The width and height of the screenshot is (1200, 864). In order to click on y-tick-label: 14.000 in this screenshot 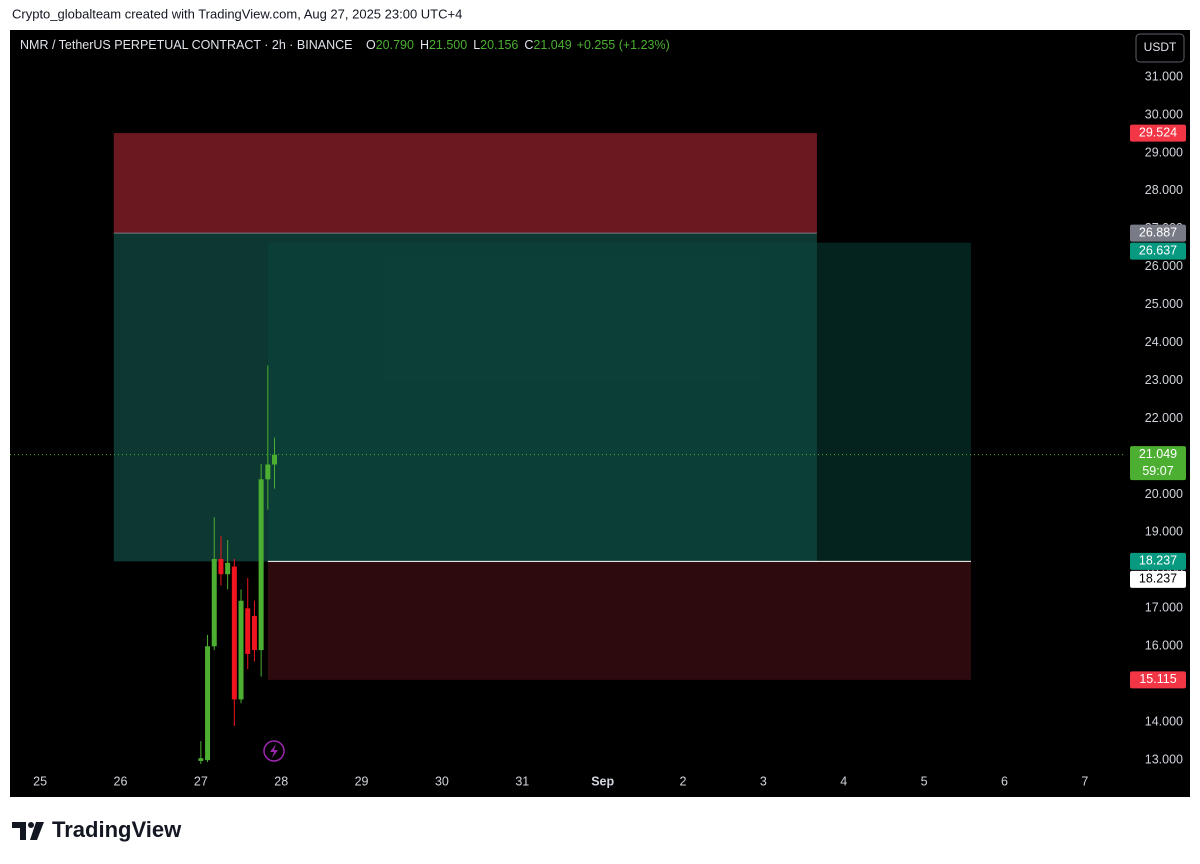, I will do `click(1164, 721)`.